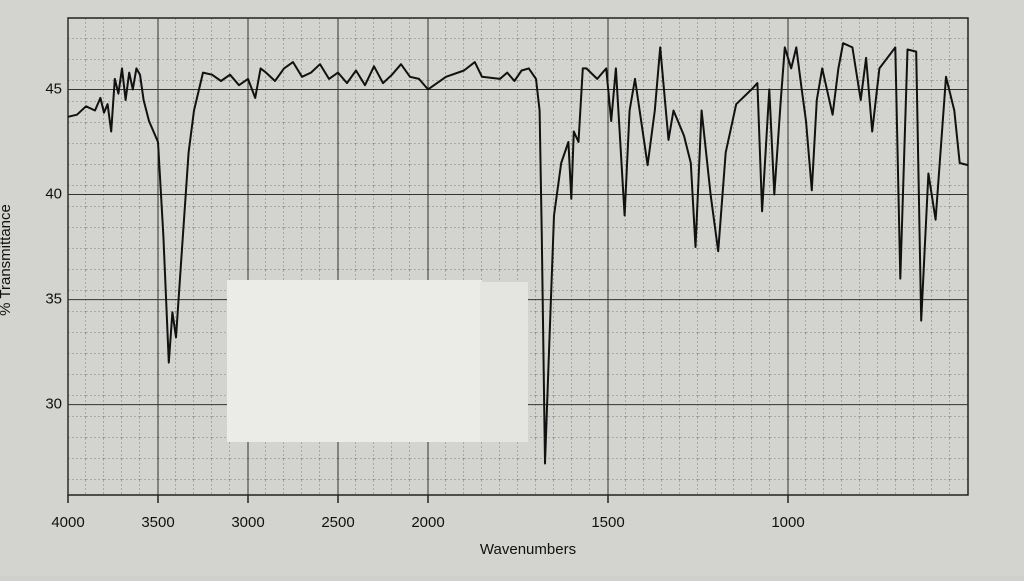  What do you see at coordinates (53, 299) in the screenshot?
I see `y-tick-label: 35` at bounding box center [53, 299].